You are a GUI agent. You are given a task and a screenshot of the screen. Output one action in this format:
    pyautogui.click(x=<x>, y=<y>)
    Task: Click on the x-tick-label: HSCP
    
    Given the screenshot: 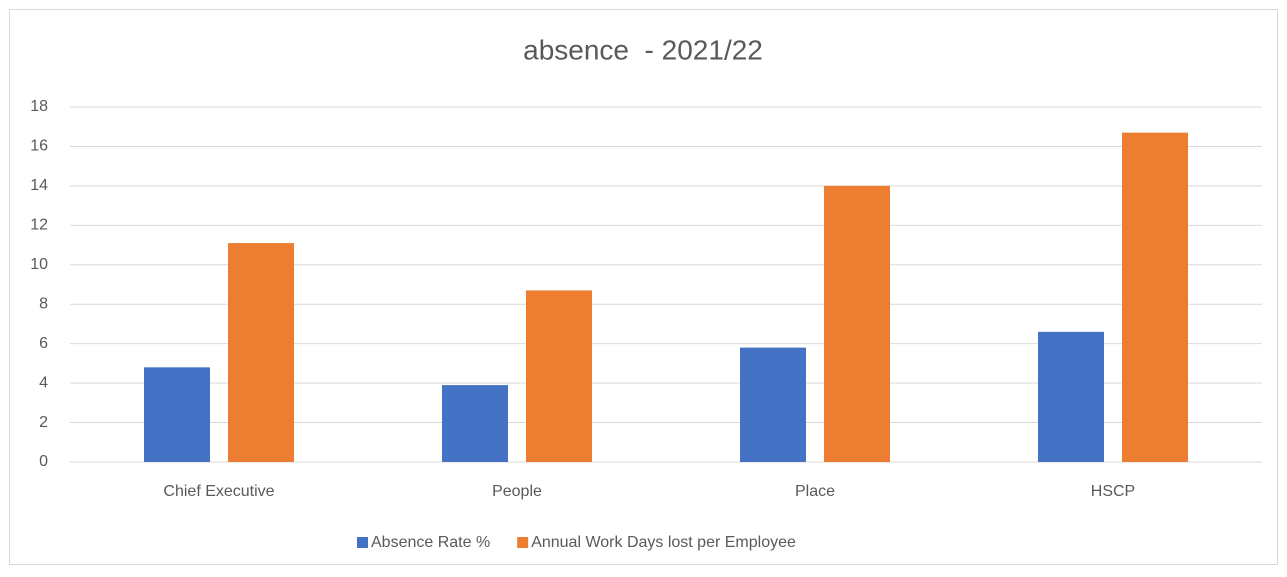 What is the action you would take?
    pyautogui.click(x=1113, y=491)
    